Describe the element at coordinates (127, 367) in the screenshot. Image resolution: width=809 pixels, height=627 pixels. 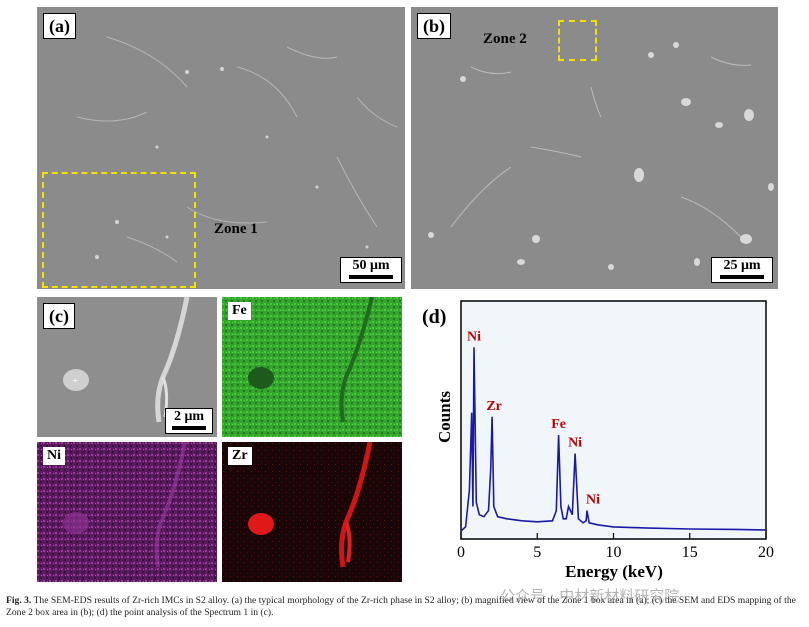
I see `sem-image-c: + (c) 2 μm` at that location.